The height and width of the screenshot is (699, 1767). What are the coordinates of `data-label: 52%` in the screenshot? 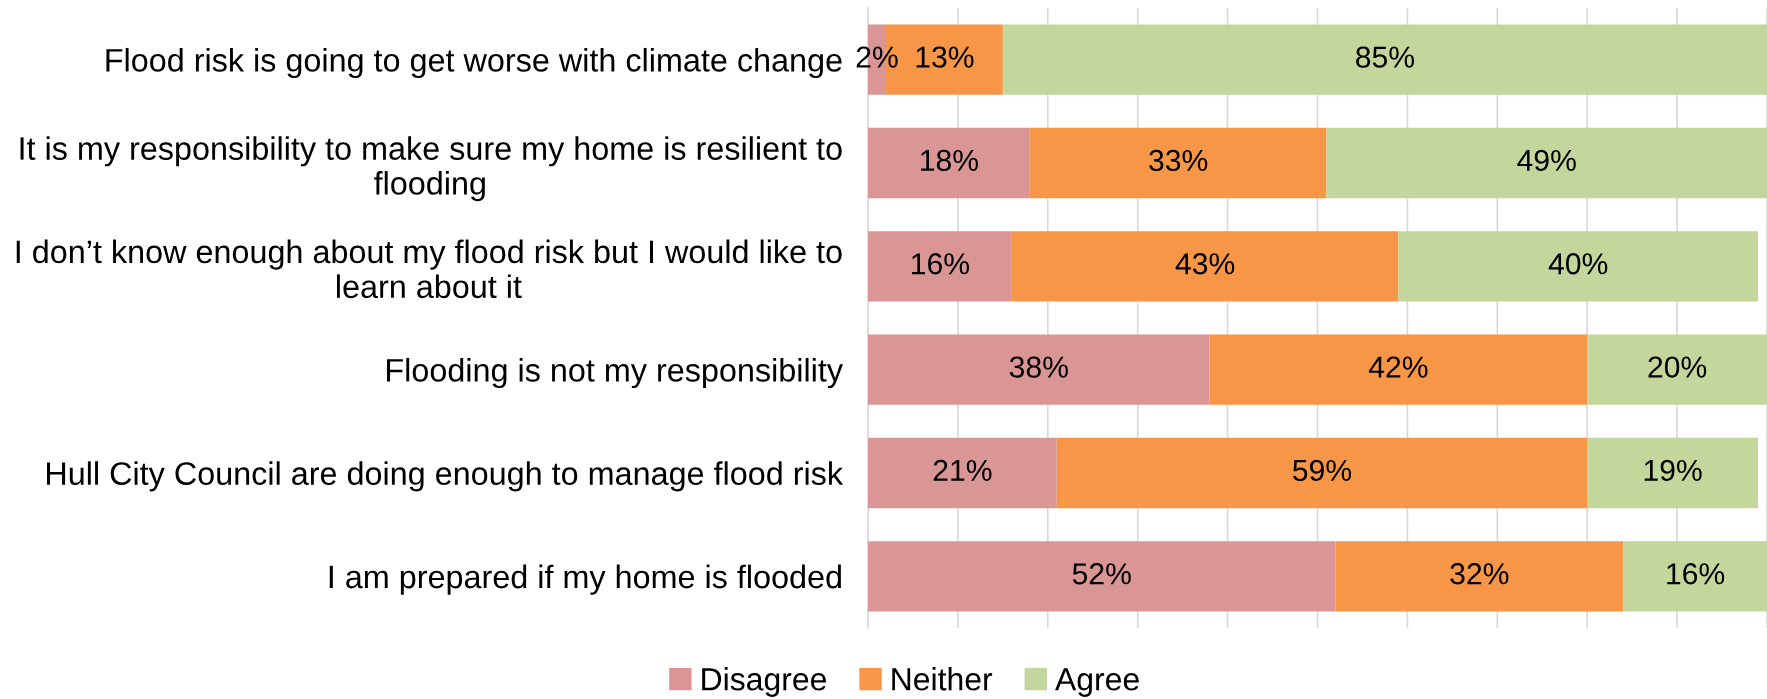 It's located at (1101, 574).